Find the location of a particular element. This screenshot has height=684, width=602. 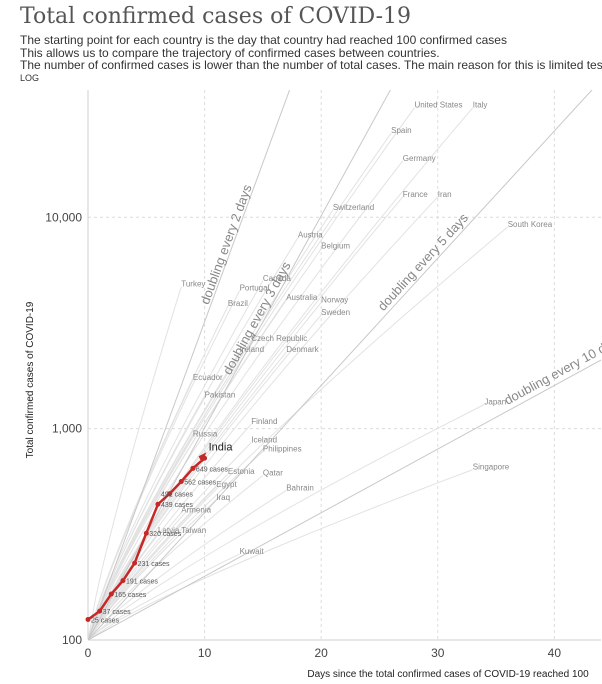

country-label: Bahrain is located at coordinates (300, 487).